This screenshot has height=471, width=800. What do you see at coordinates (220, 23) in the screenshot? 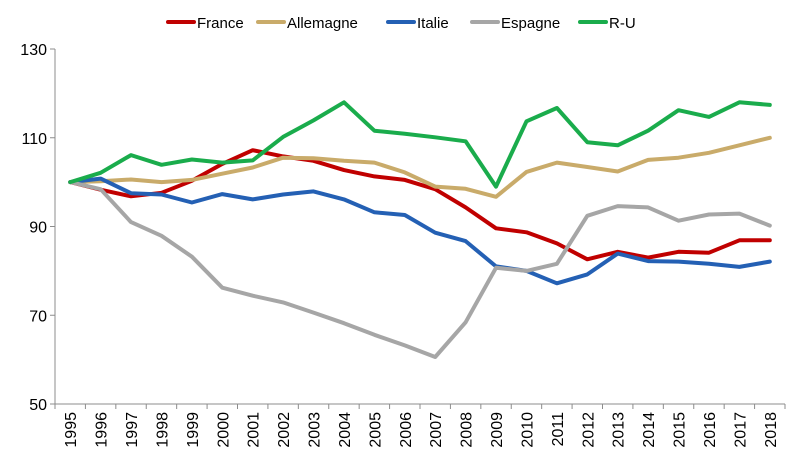
I see `legend-label: France` at bounding box center [220, 23].